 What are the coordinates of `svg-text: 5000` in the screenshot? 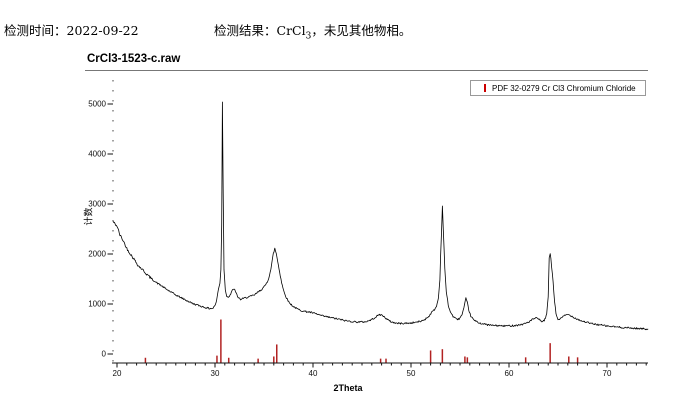 It's located at (97, 104).